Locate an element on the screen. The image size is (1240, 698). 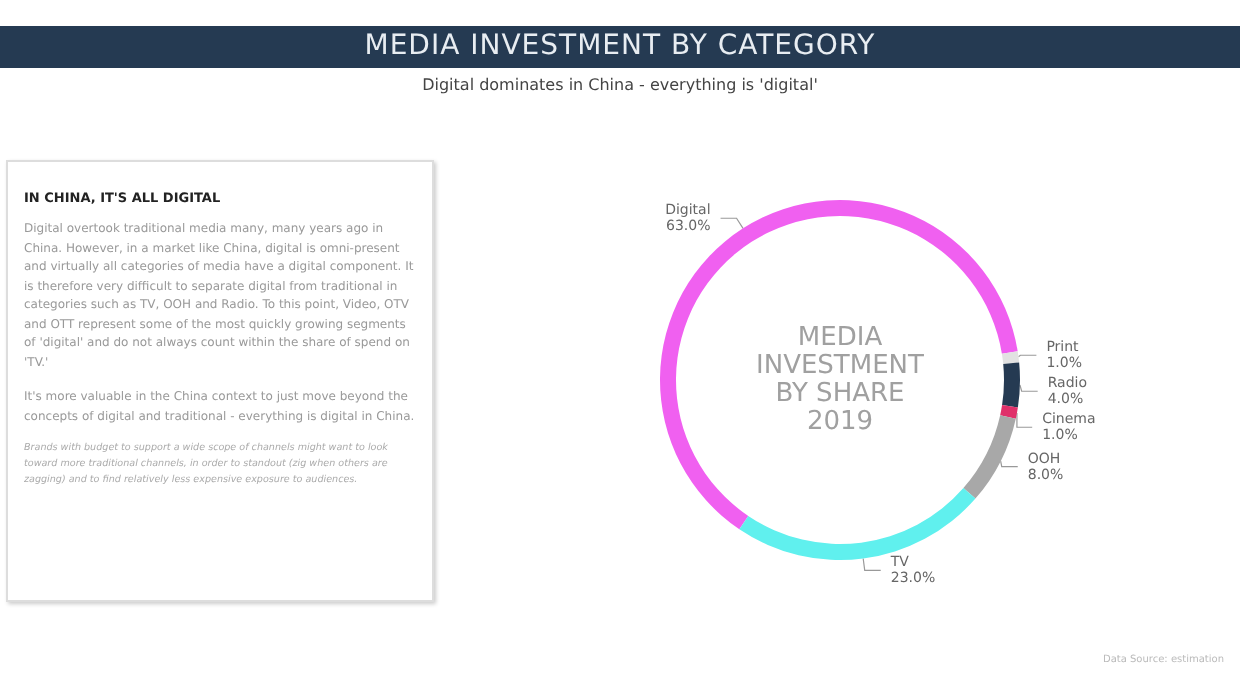
chart-subtitle: Digital dominates in China - everything is 'digital' is located at coordinates (620, 85).